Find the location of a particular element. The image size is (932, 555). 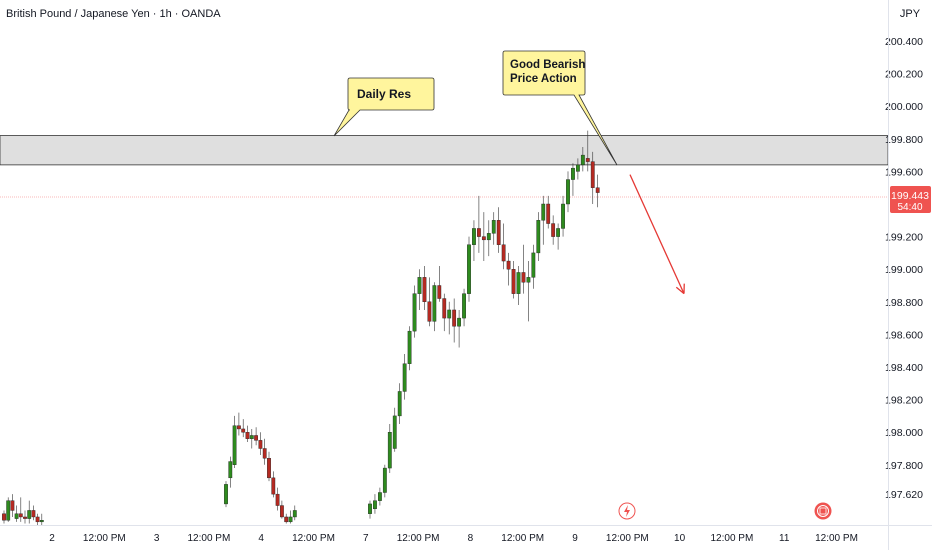

price-tick-label: 197.800 is located at coordinates (904, 466).